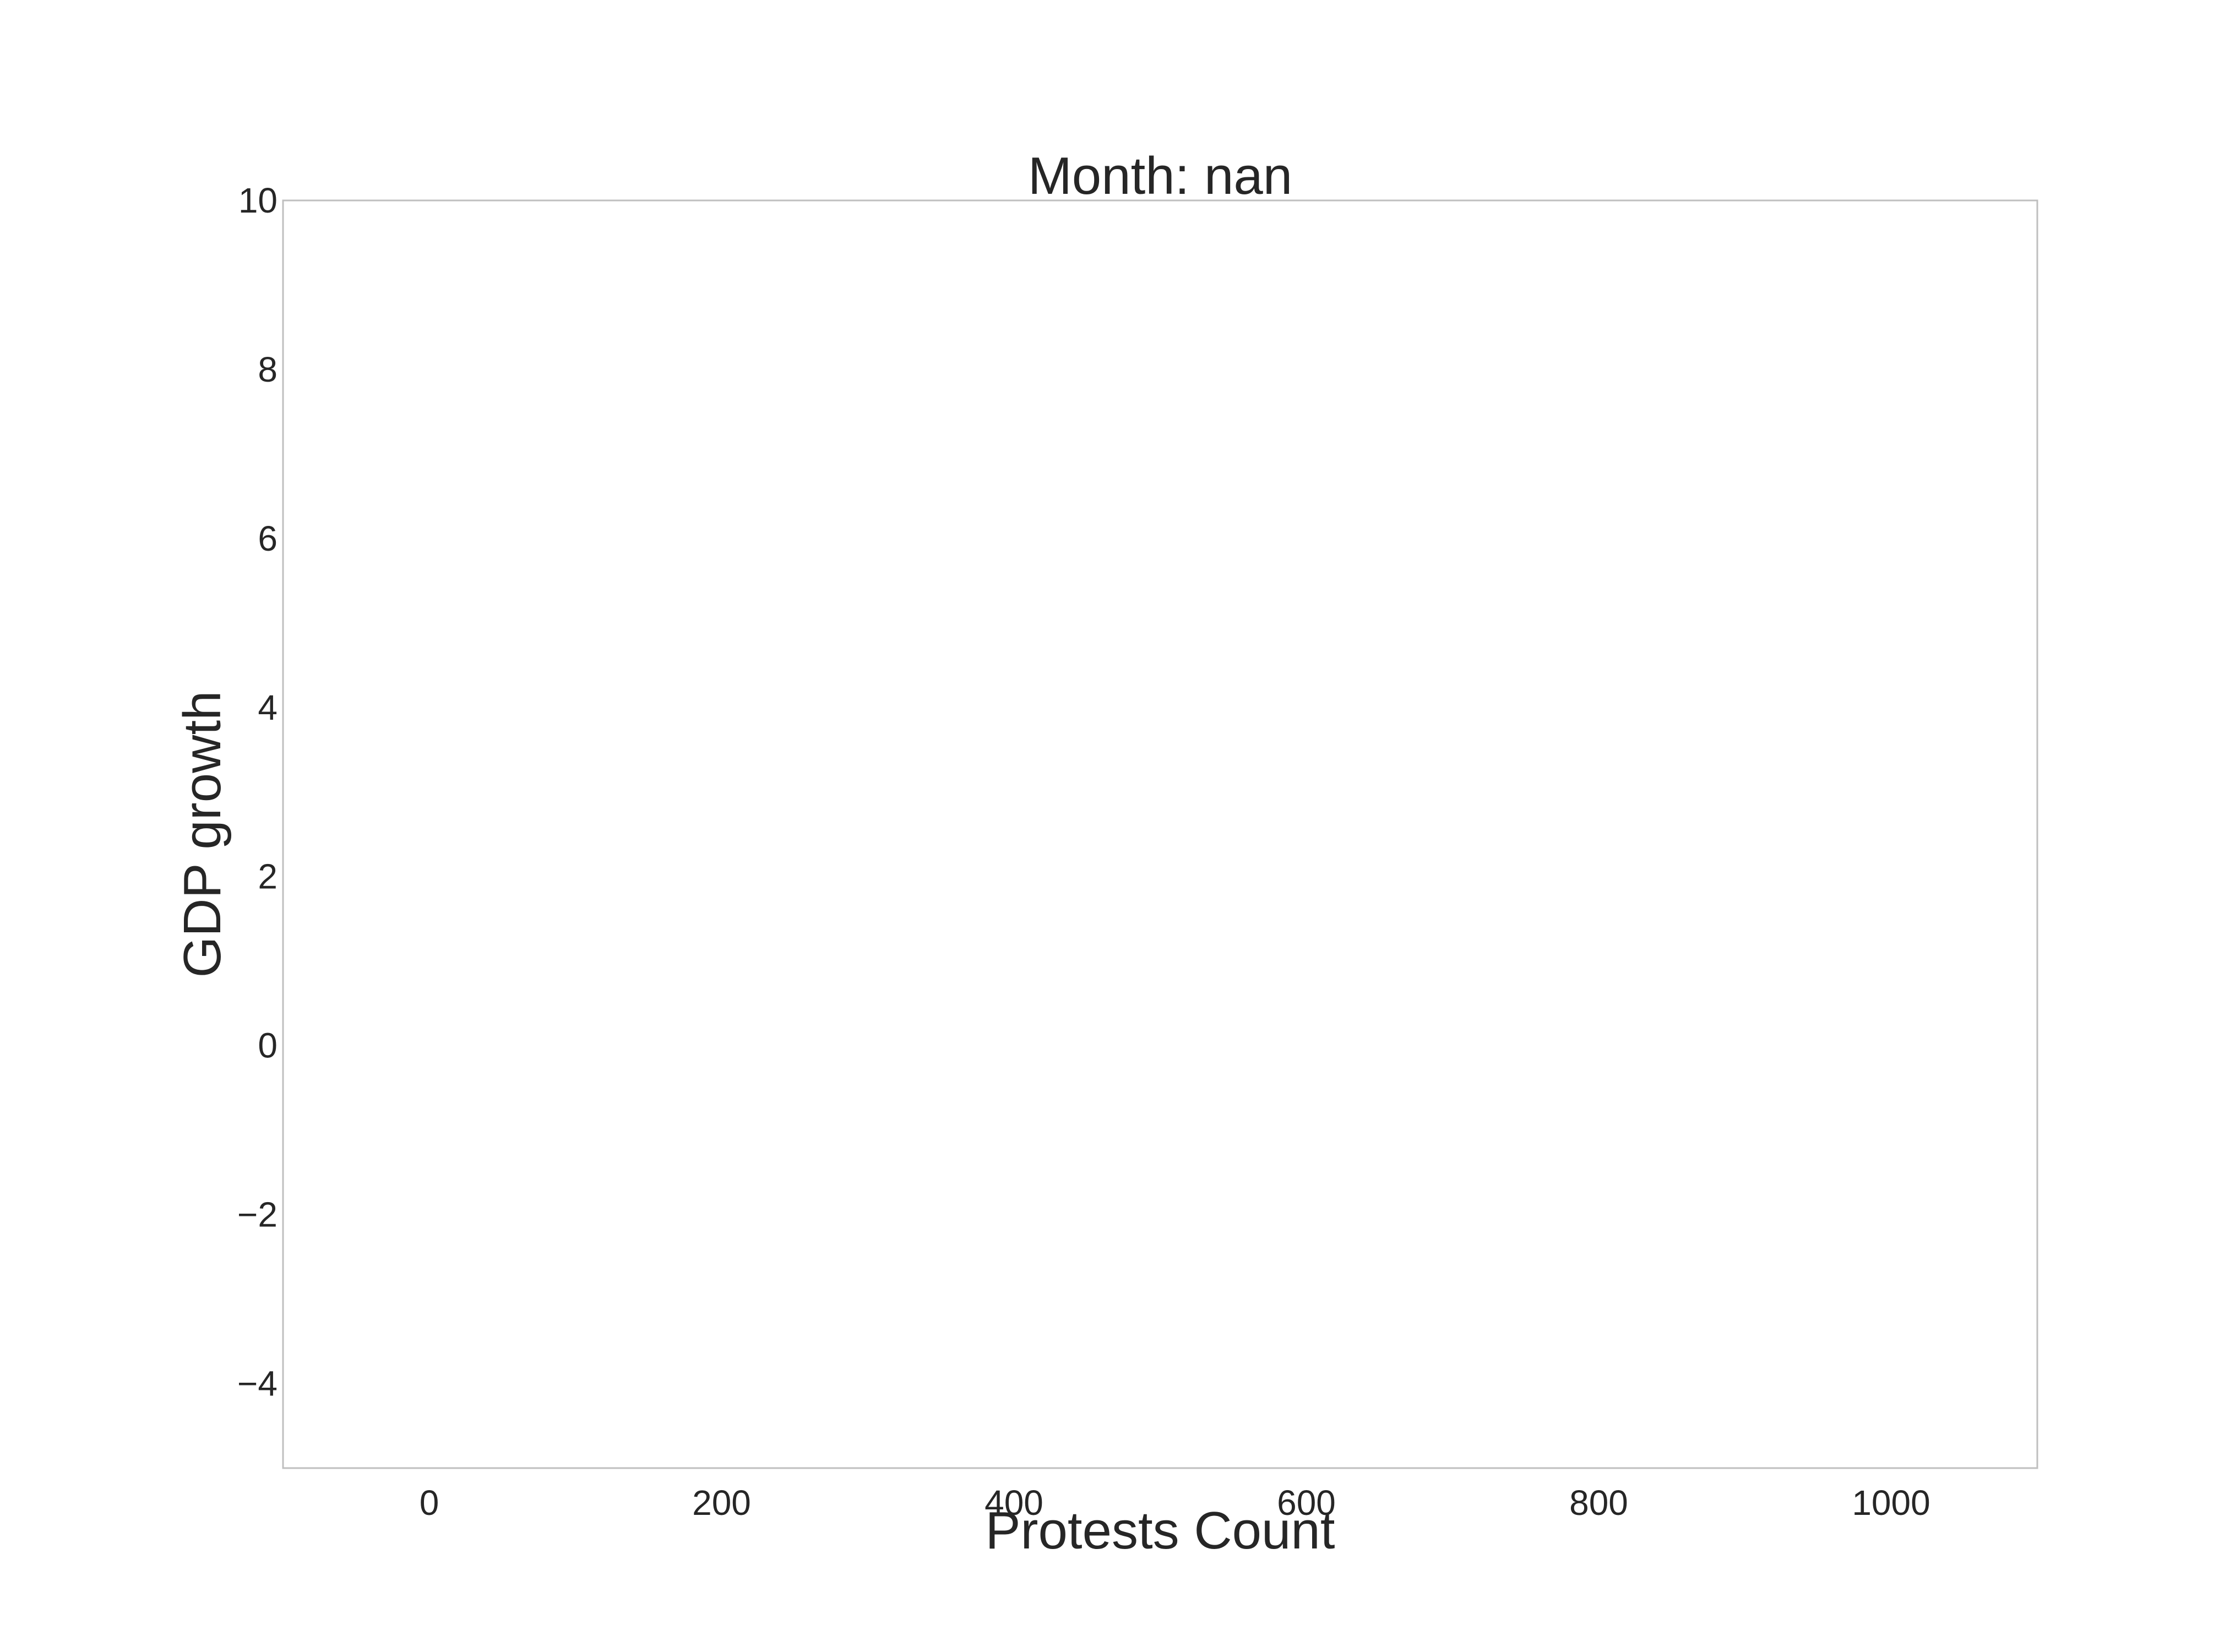 The height and width of the screenshot is (1652, 2230). I want to click on y-tick-label: 6, so click(268, 538).